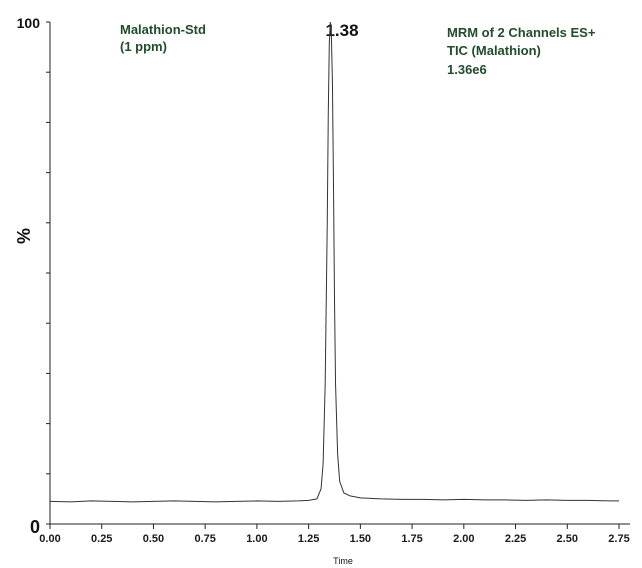 The height and width of the screenshot is (568, 642). I want to click on channel-info-label: MRM of 2 Channels ES+, so click(521, 32).